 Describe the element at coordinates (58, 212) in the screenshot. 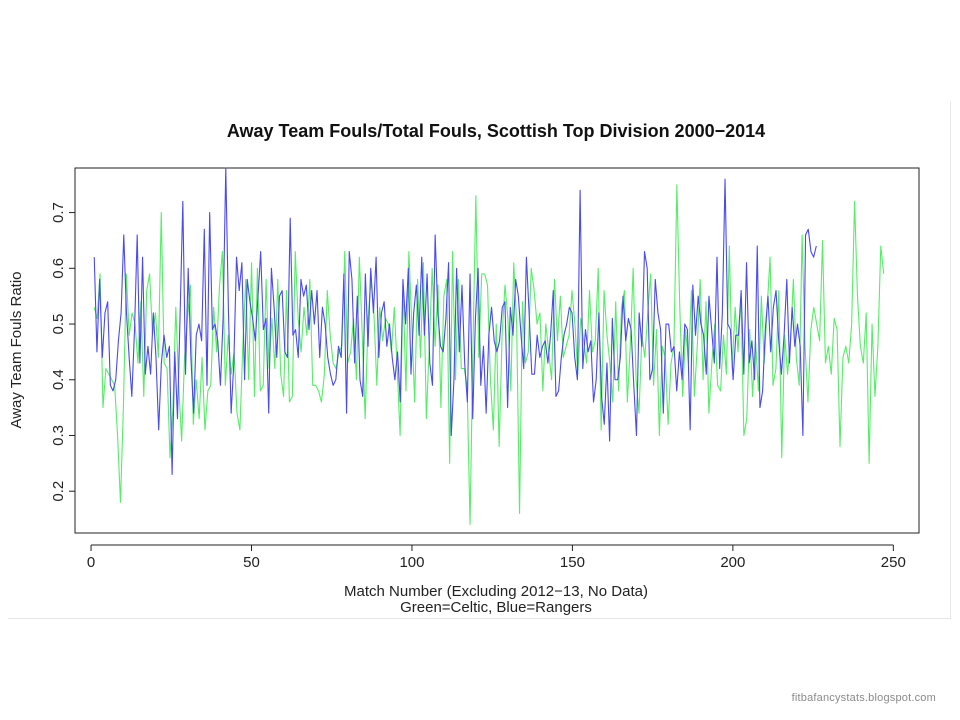

I see `y-tick-label: 0.7` at that location.